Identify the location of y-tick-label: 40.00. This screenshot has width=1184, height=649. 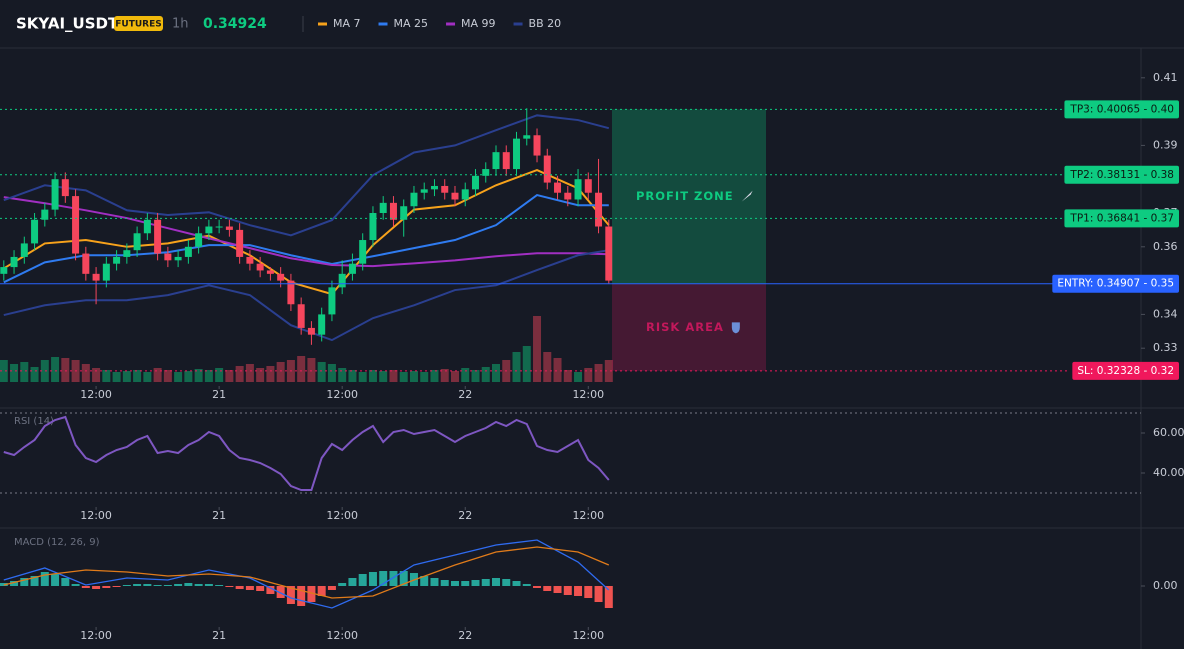
(1168, 472).